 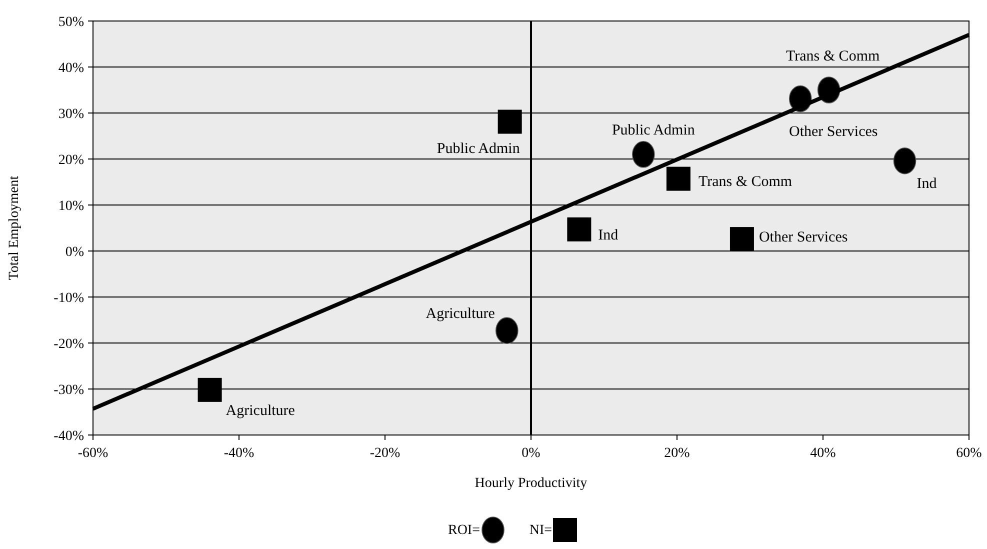 I want to click on y-tick-label: 10%, so click(x=71, y=206).